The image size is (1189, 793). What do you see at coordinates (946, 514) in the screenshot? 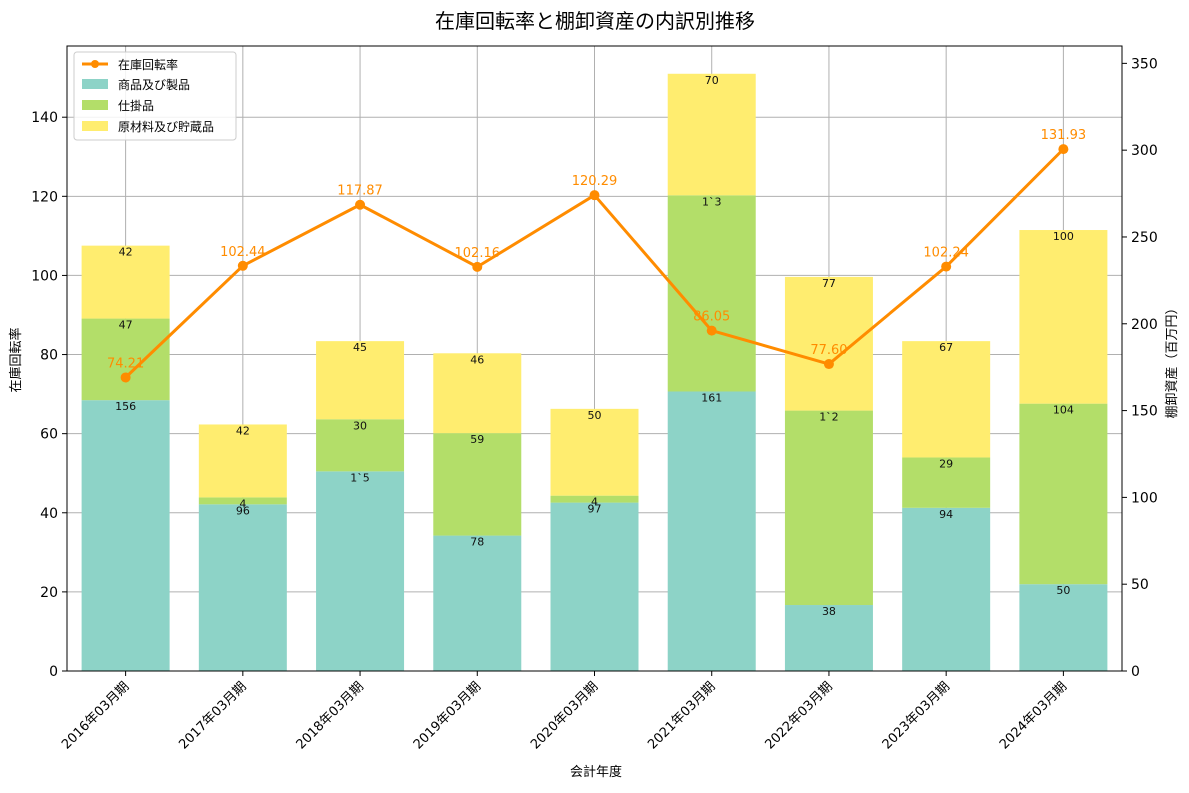
I see `bar-label-products: 94` at bounding box center [946, 514].